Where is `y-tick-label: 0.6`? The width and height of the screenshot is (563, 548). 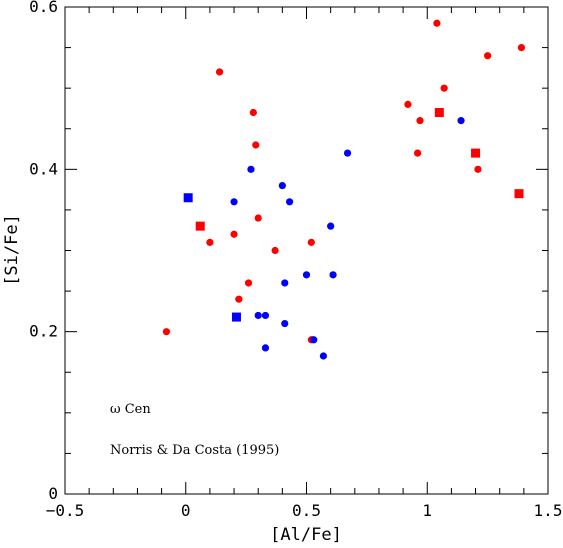
y-tick-label: 0.6 is located at coordinates (43, 8).